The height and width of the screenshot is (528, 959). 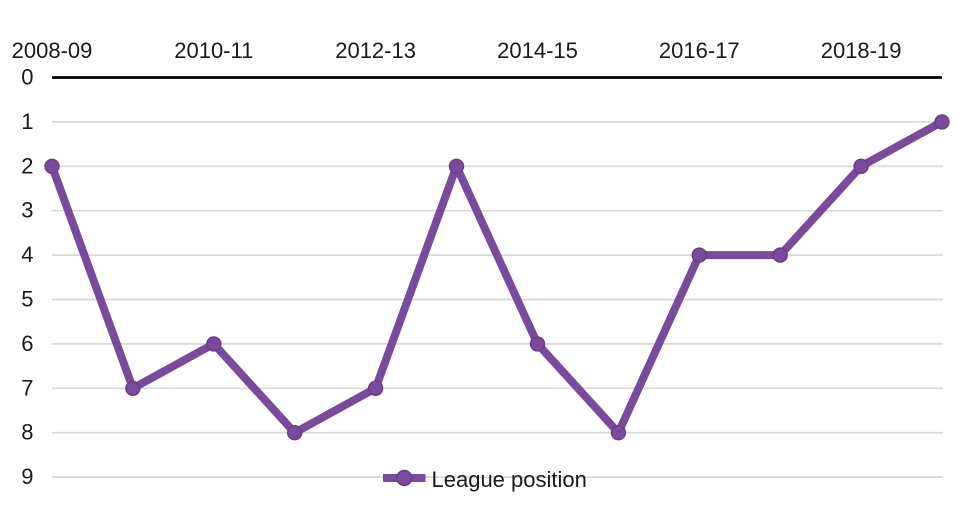 What do you see at coordinates (213, 50) in the screenshot?
I see `svg-text: 2010-11` at bounding box center [213, 50].